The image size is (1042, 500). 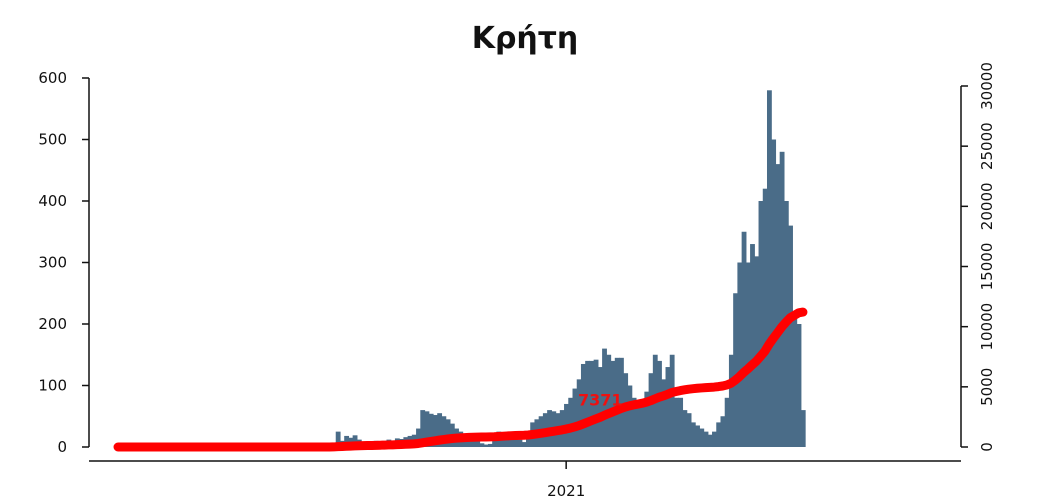 What do you see at coordinates (930, 2) in the screenshot?
I see `cumulative-value-label: 29586` at bounding box center [930, 2].